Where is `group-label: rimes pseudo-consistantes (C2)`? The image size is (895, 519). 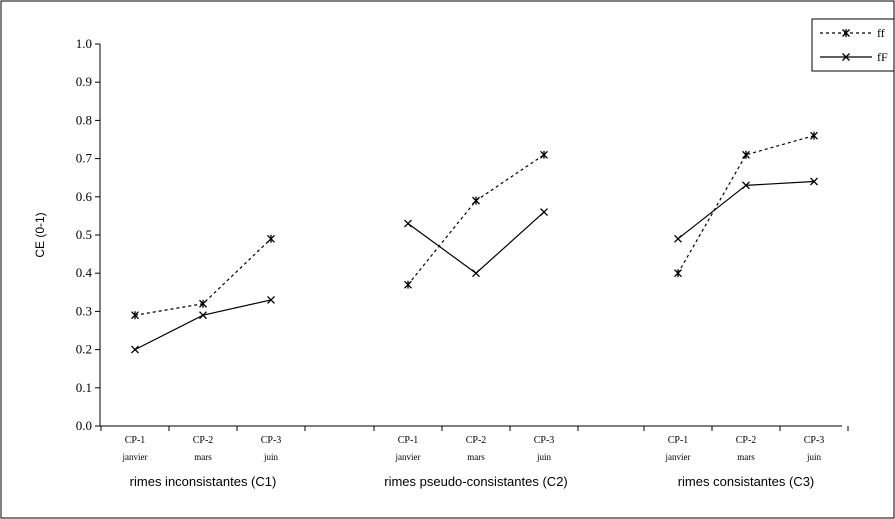 group-label: rimes pseudo-consistantes (C2) is located at coordinates (476, 481).